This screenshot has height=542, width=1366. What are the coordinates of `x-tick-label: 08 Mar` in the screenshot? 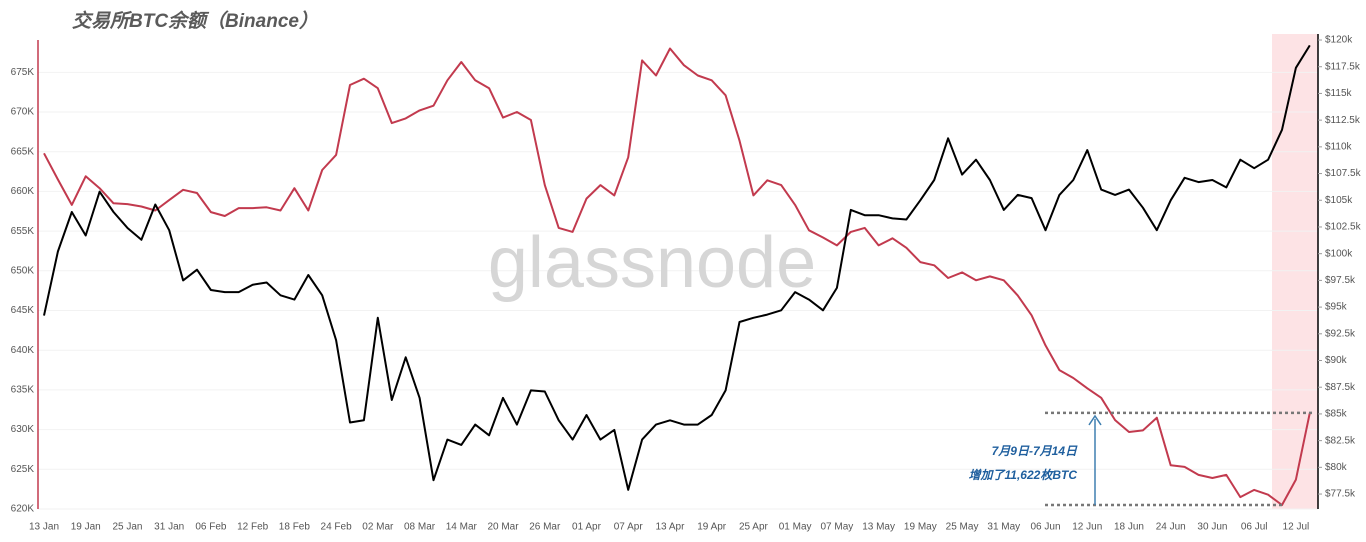 It's located at (420, 527).